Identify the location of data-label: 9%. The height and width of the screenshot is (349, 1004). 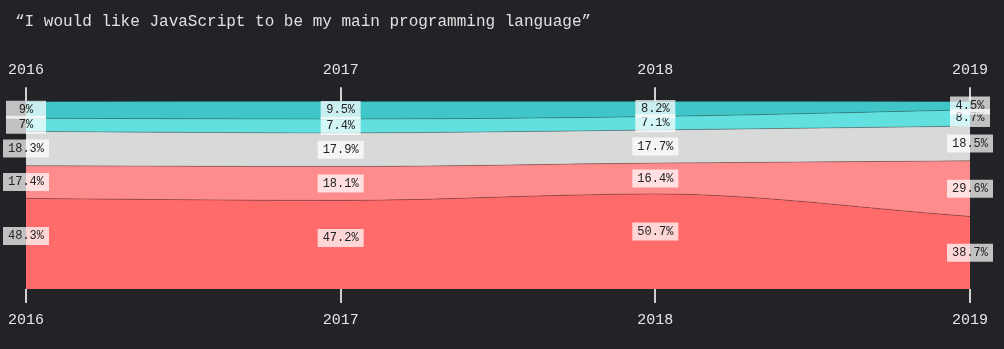
(26, 110).